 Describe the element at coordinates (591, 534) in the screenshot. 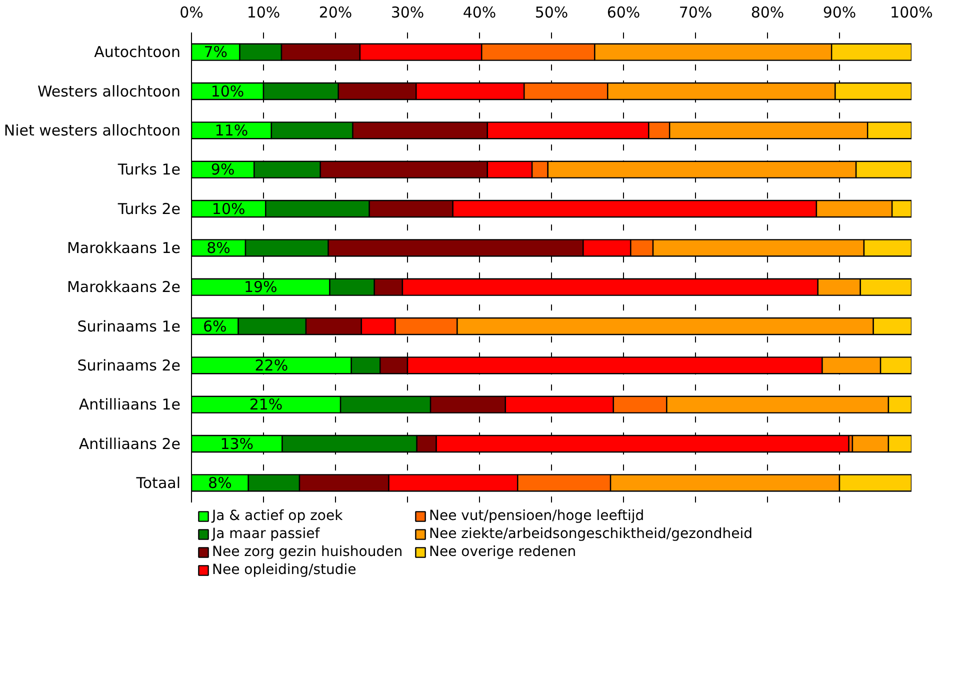

I see `legend-label: Nee ziekte/arbeidsongeschiktheid/gezondheid` at that location.